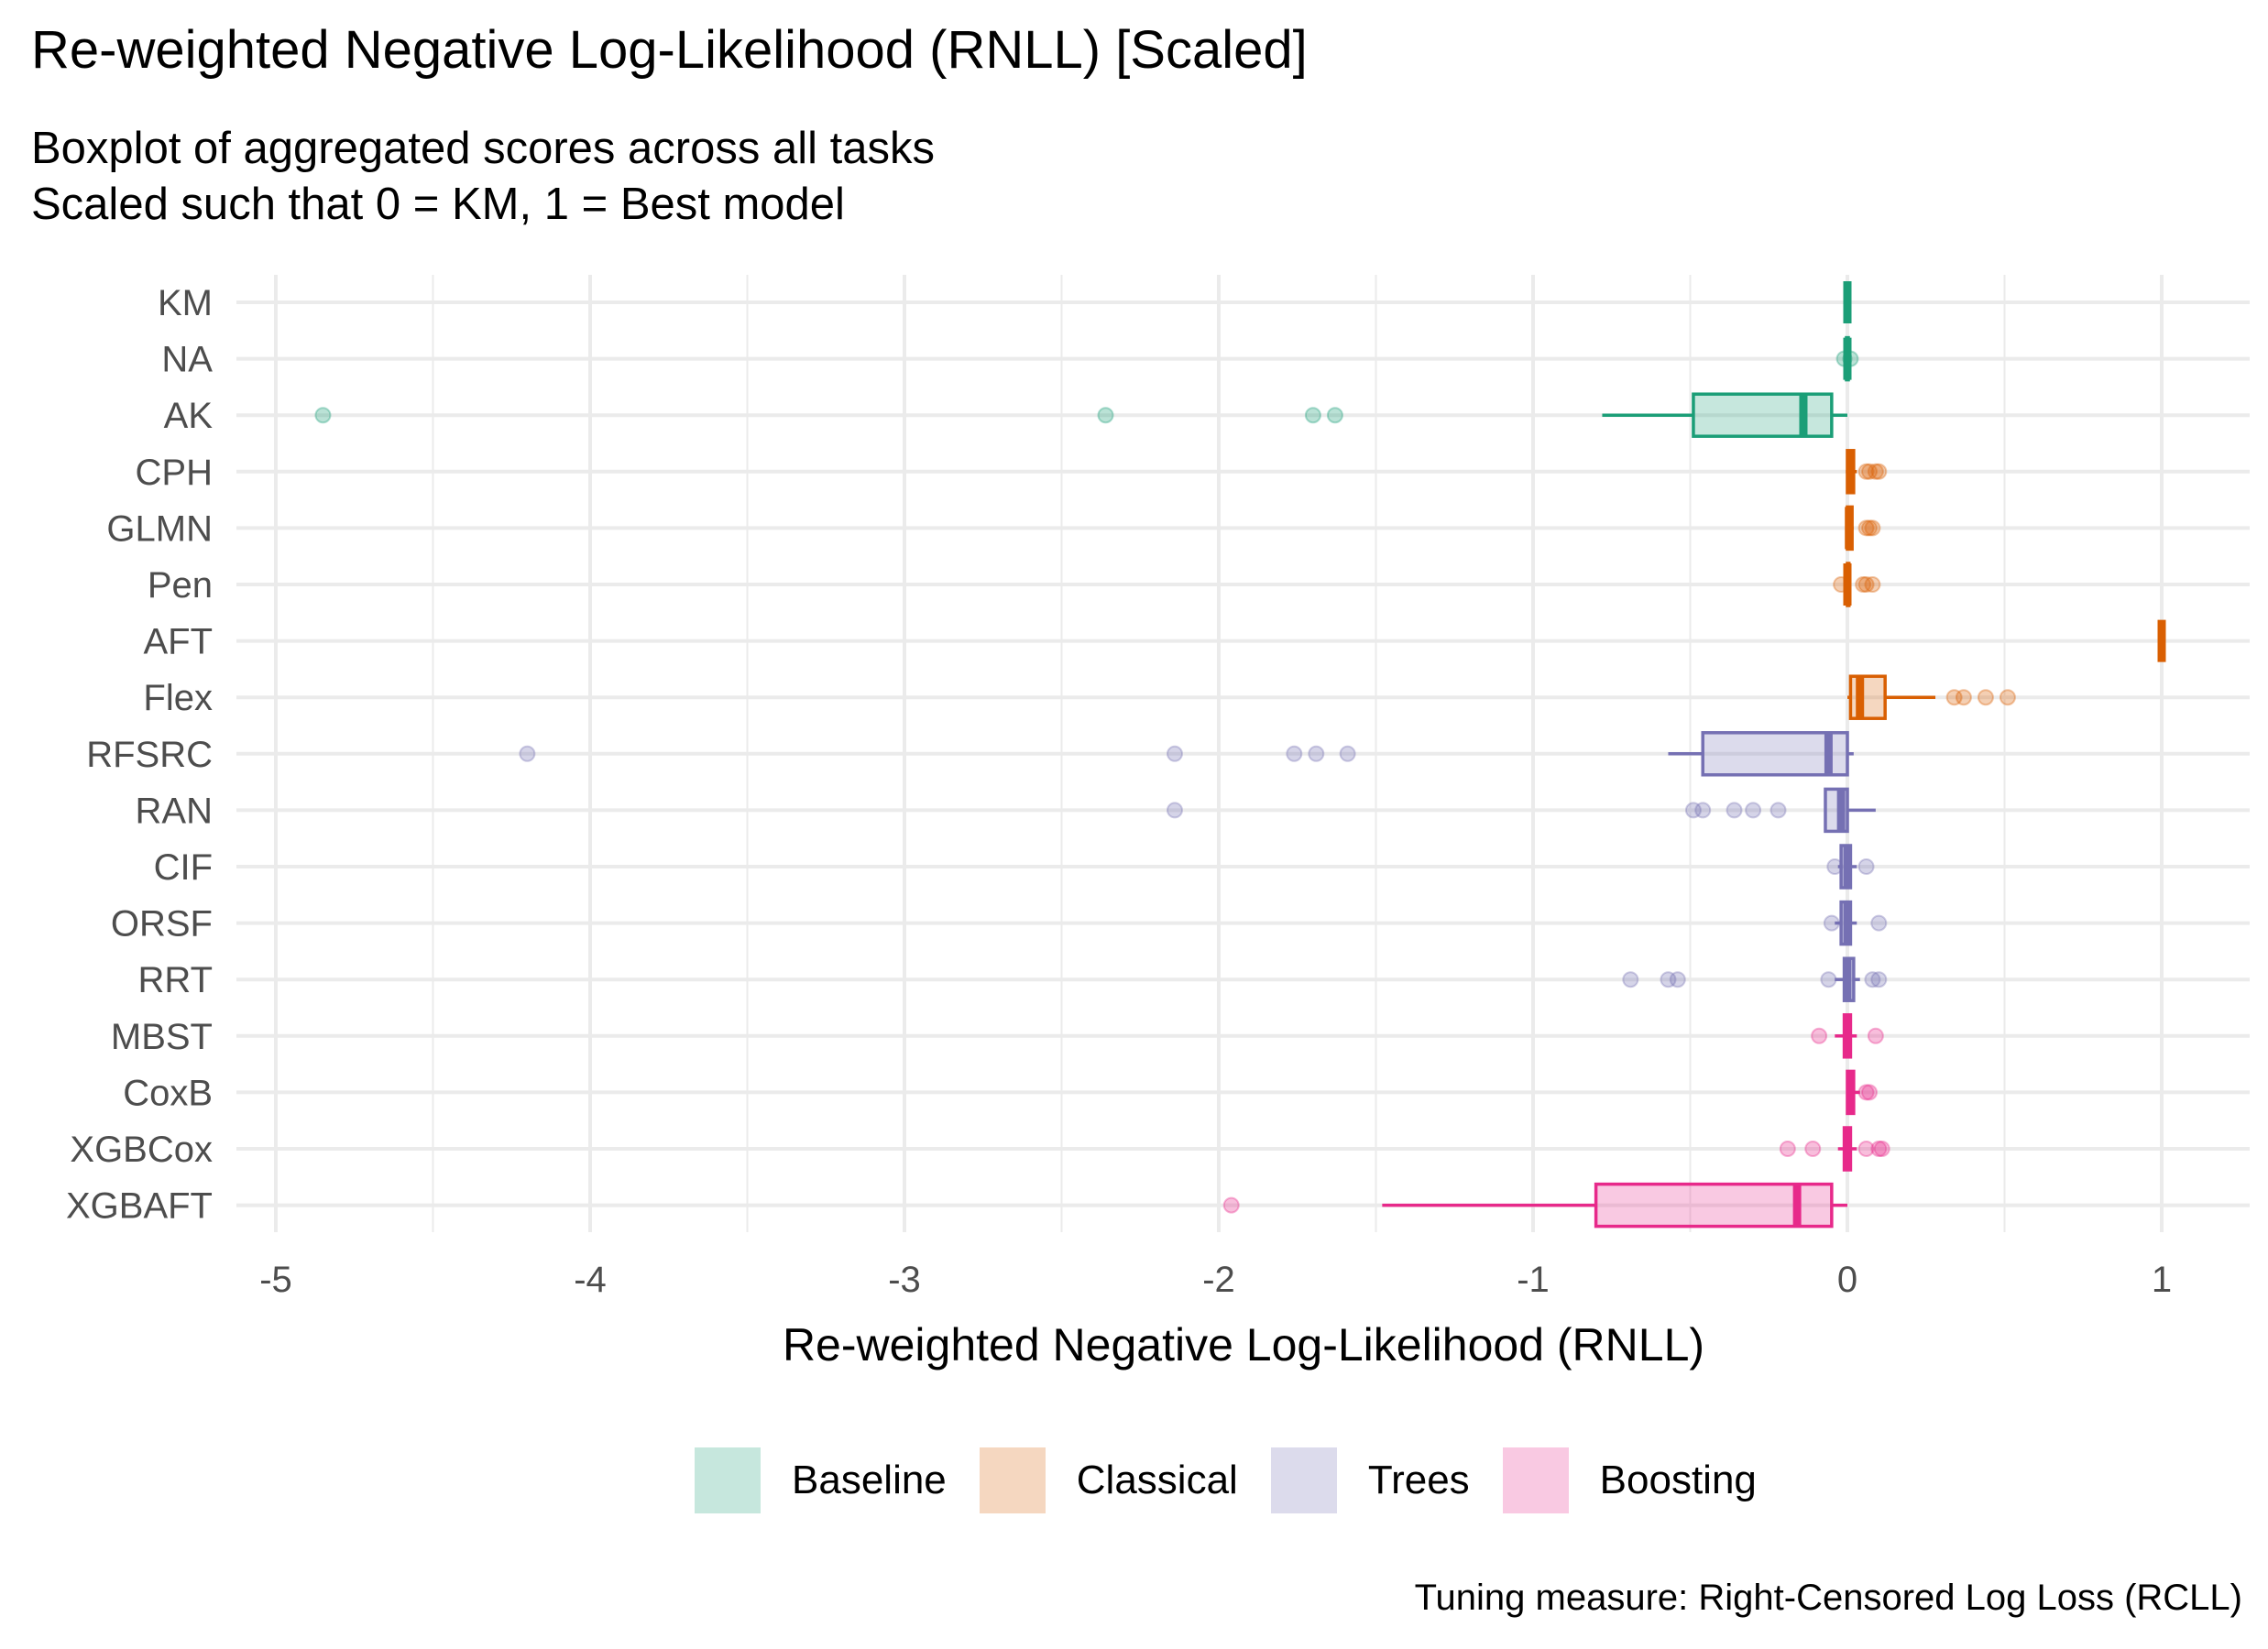  Describe the element at coordinates (1847, 1036) in the screenshot. I see `box-mbst` at that location.